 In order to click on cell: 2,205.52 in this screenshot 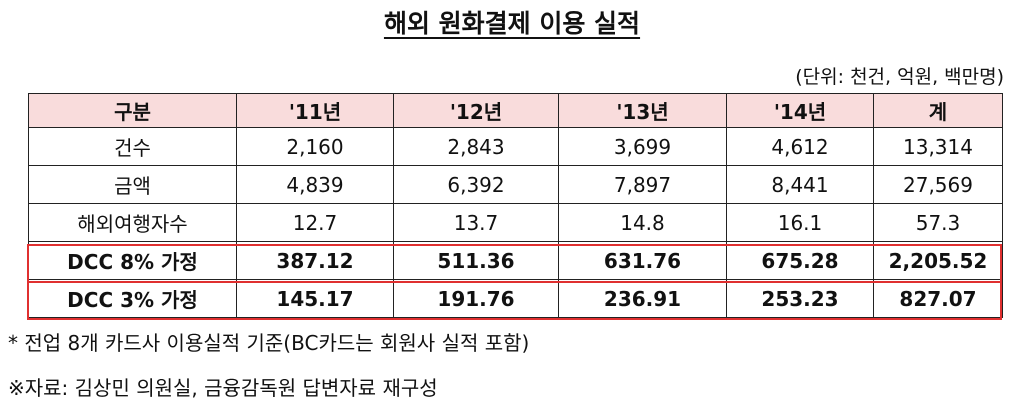, I will do `click(938, 260)`.